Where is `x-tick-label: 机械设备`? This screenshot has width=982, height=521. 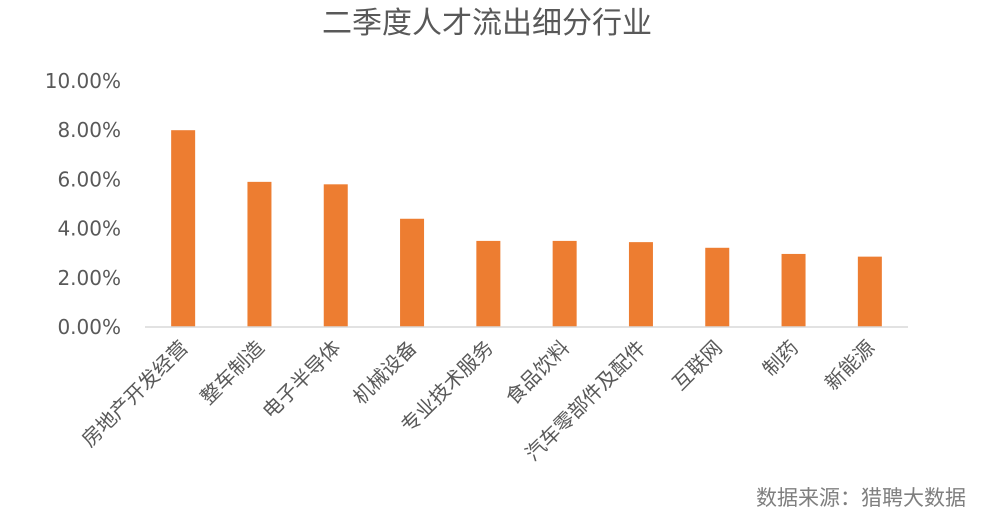
x-tick-label: 机械设备 is located at coordinates (385, 373).